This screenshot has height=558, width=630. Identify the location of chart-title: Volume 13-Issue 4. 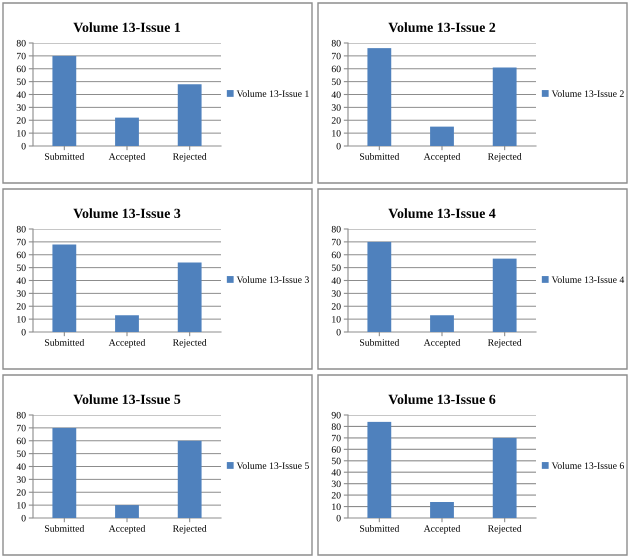
(442, 213).